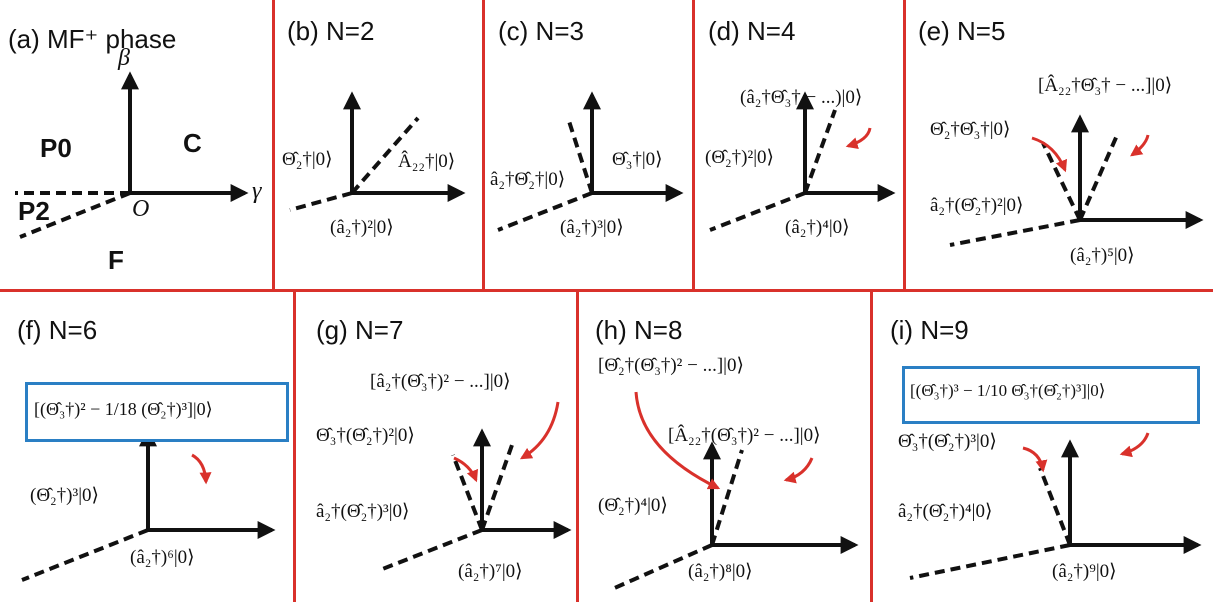 Image resolution: width=1213 pixels, height=602 pixels. Describe the element at coordinates (633, 505) in the screenshot. I see `state-label: (Θ̂₂†)⁴|0⟩` at that location.